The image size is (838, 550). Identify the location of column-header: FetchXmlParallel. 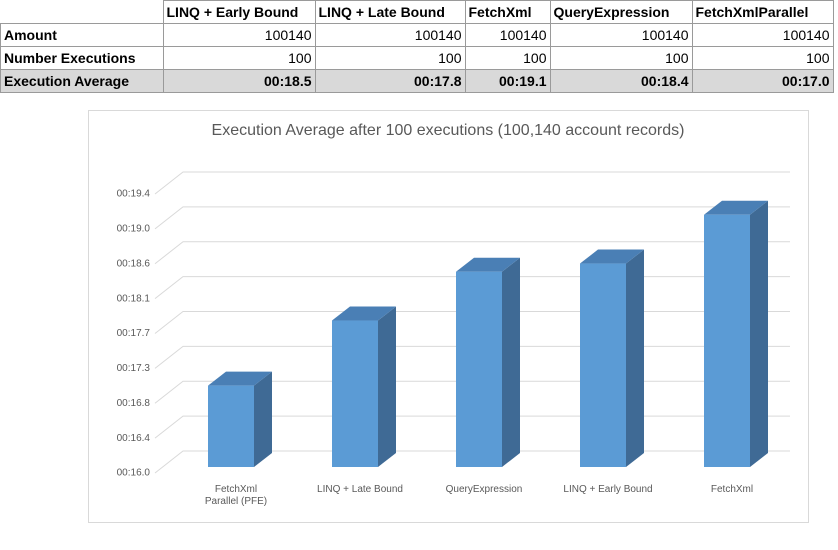
(762, 12).